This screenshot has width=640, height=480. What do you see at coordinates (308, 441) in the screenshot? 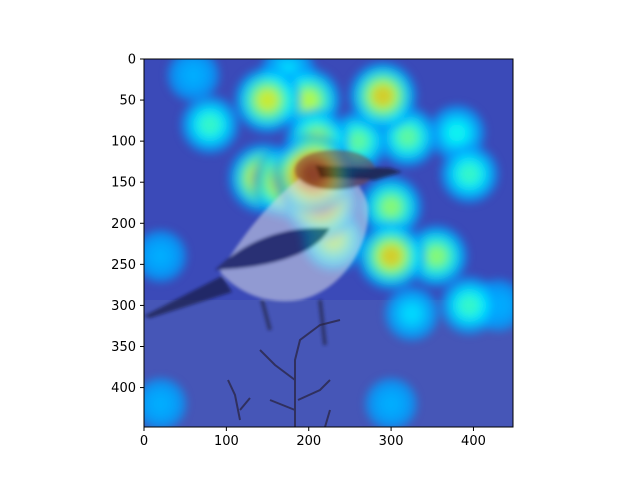
I see `x-tick-label: 200` at bounding box center [308, 441].